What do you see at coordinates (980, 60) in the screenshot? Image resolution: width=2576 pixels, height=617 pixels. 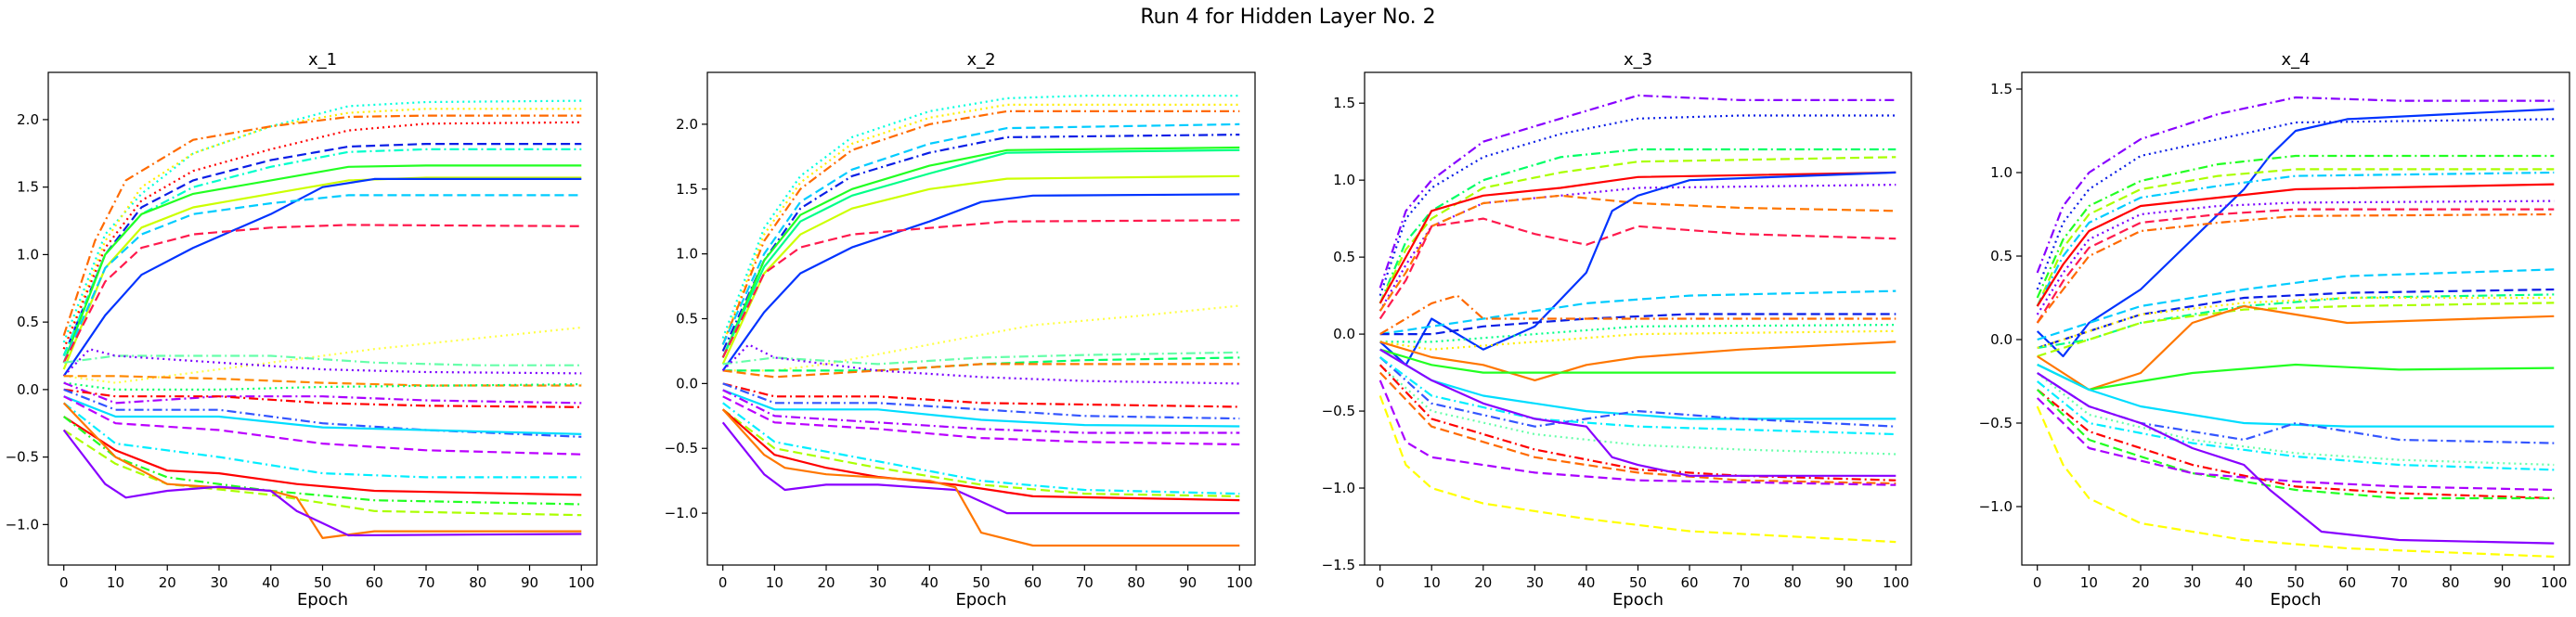 I see `subplot-title: x_2` at bounding box center [980, 60].